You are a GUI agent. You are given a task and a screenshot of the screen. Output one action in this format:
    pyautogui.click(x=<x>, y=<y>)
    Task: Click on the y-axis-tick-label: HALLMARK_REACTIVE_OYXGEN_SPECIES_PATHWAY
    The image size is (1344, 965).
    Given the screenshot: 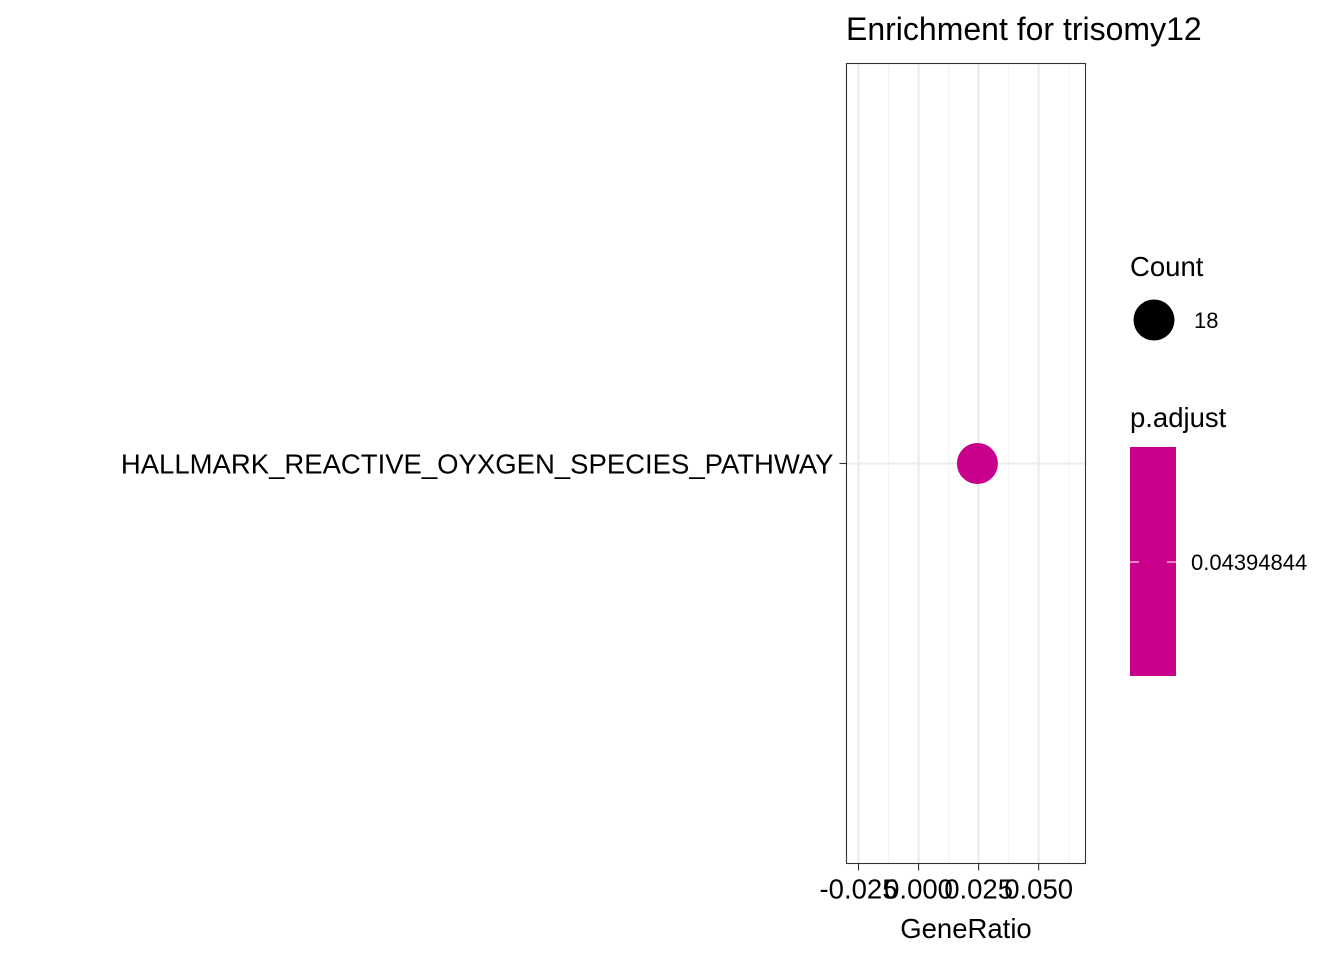 What is the action you would take?
    pyautogui.click(x=477, y=464)
    